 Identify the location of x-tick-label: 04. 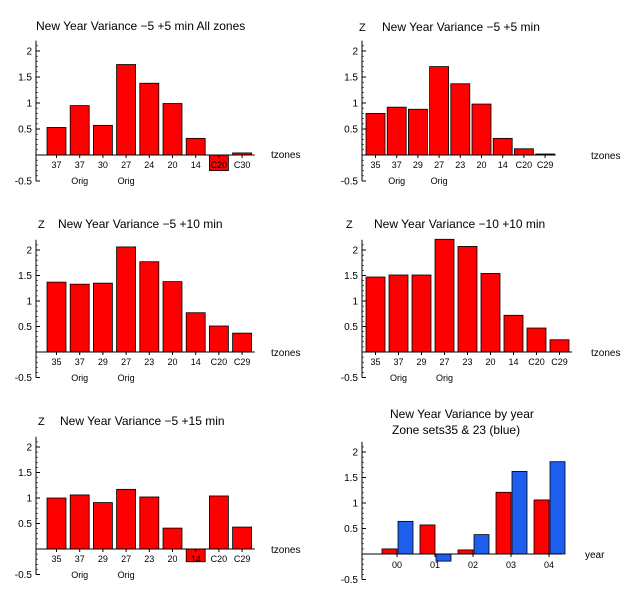
(549, 565).